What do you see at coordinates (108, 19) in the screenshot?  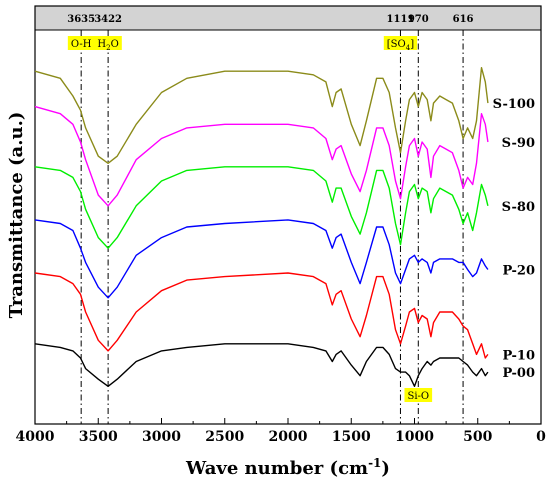 I see `marker-label-3422: 3422` at bounding box center [108, 19].